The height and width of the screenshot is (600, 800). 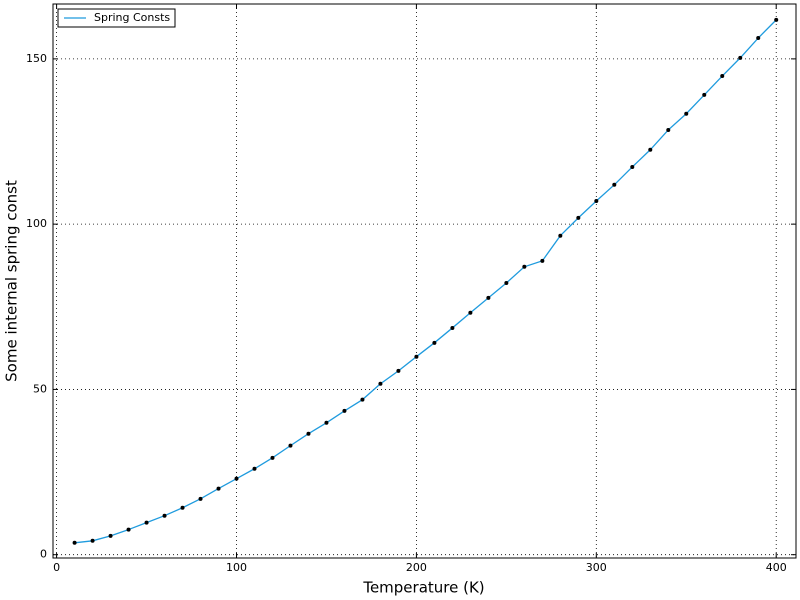 What do you see at coordinates (36, 223) in the screenshot?
I see `y-tick-label: 100` at bounding box center [36, 223].